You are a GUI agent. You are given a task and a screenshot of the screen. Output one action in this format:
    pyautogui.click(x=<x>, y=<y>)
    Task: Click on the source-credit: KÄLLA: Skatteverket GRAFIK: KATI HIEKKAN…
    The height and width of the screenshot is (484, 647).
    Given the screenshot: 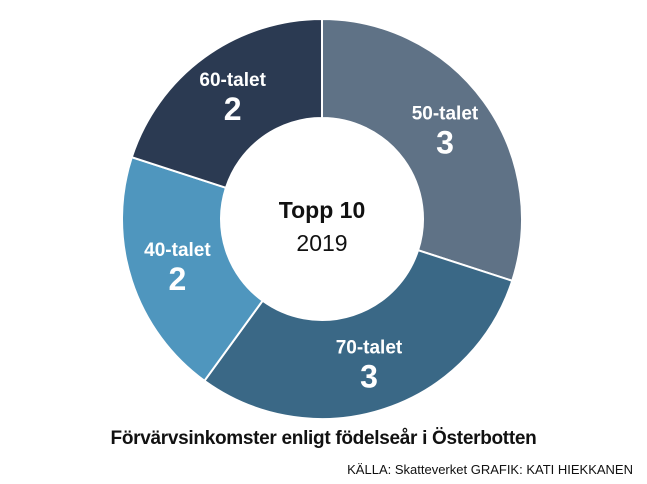 What is the action you would take?
    pyautogui.click(x=490, y=469)
    